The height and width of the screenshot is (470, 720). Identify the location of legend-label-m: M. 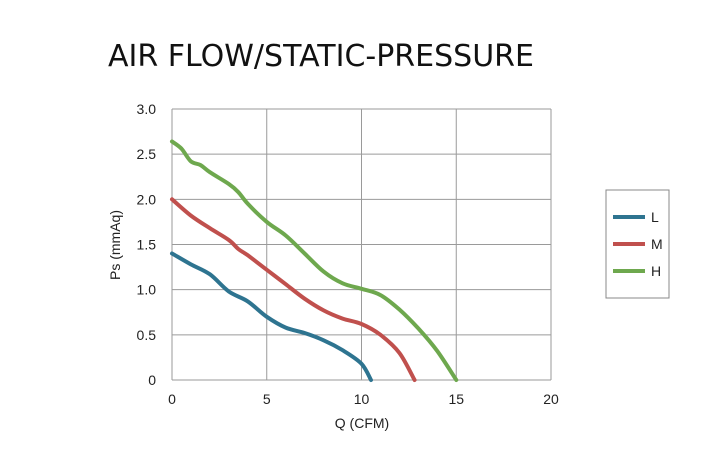
(657, 244).